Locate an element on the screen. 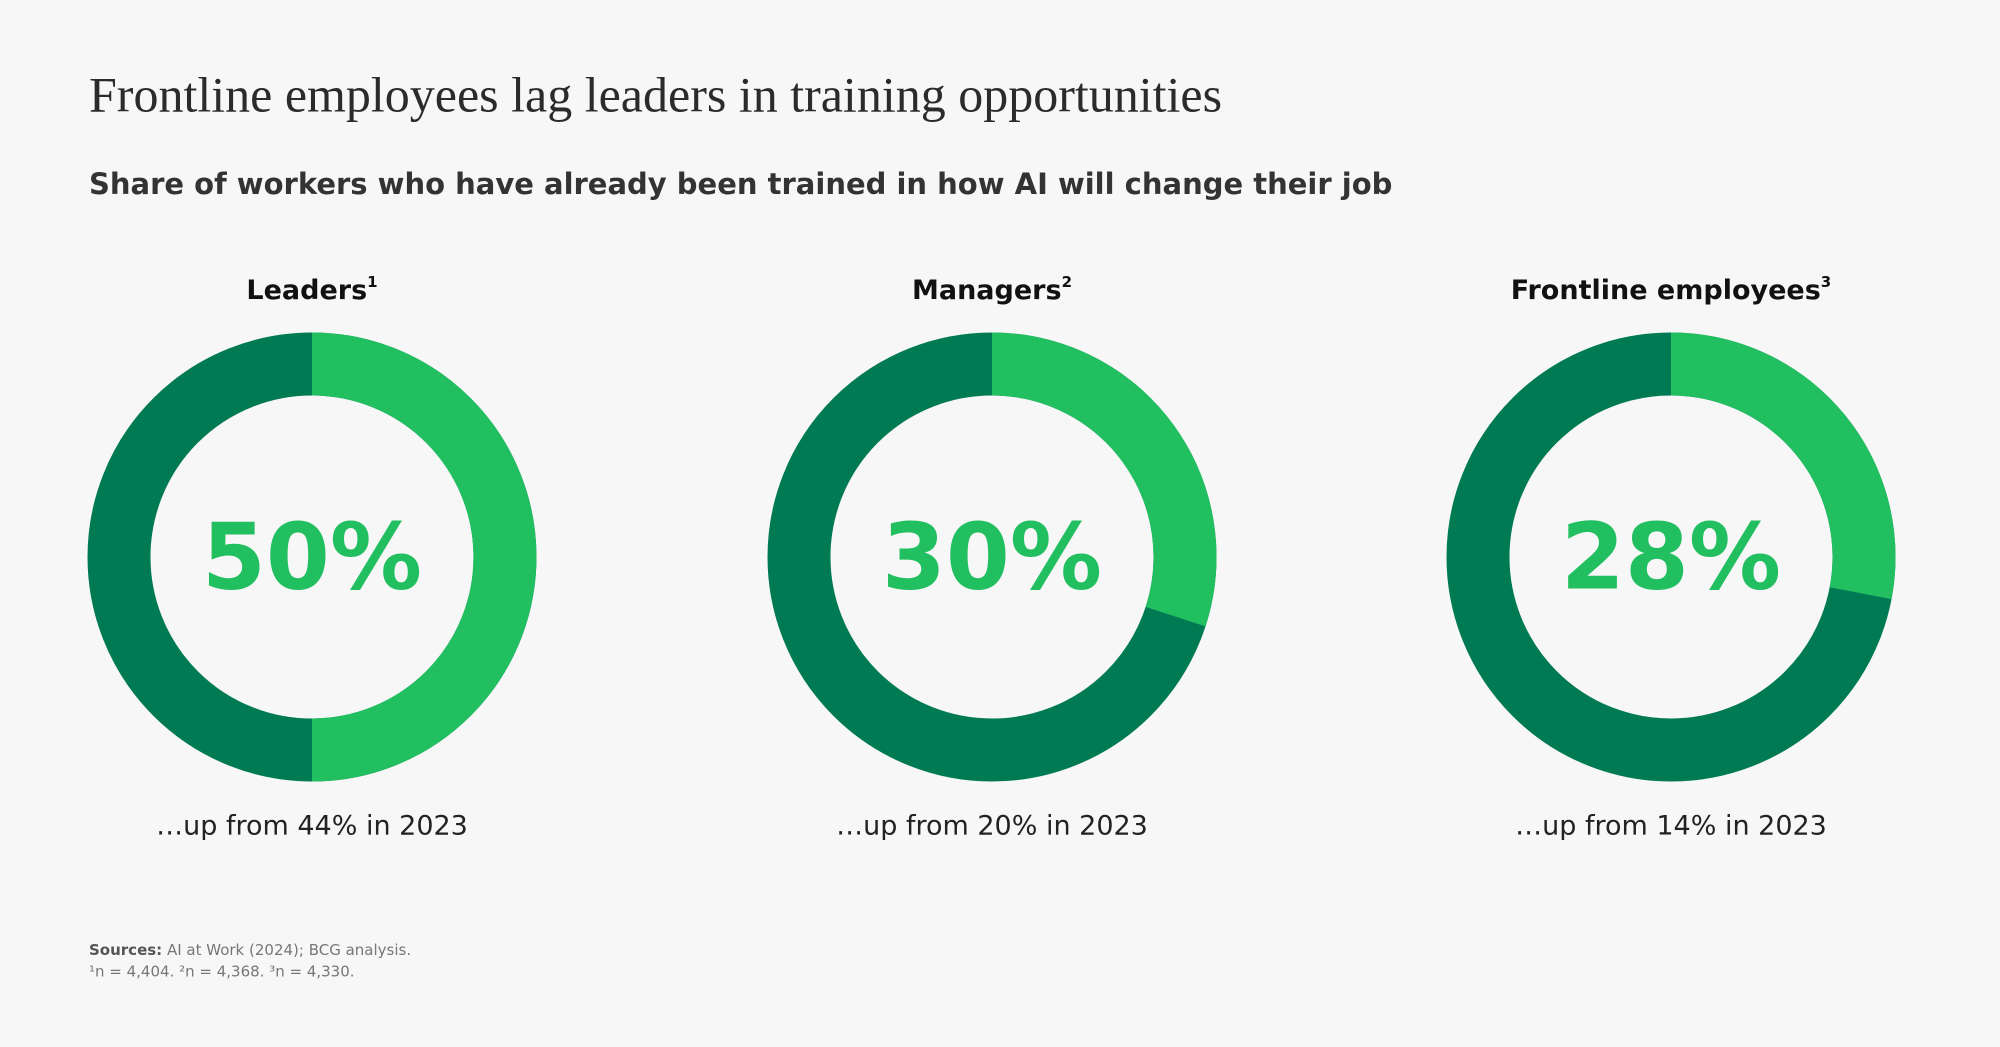  chart-title-text: Leaders is located at coordinates (306, 290).